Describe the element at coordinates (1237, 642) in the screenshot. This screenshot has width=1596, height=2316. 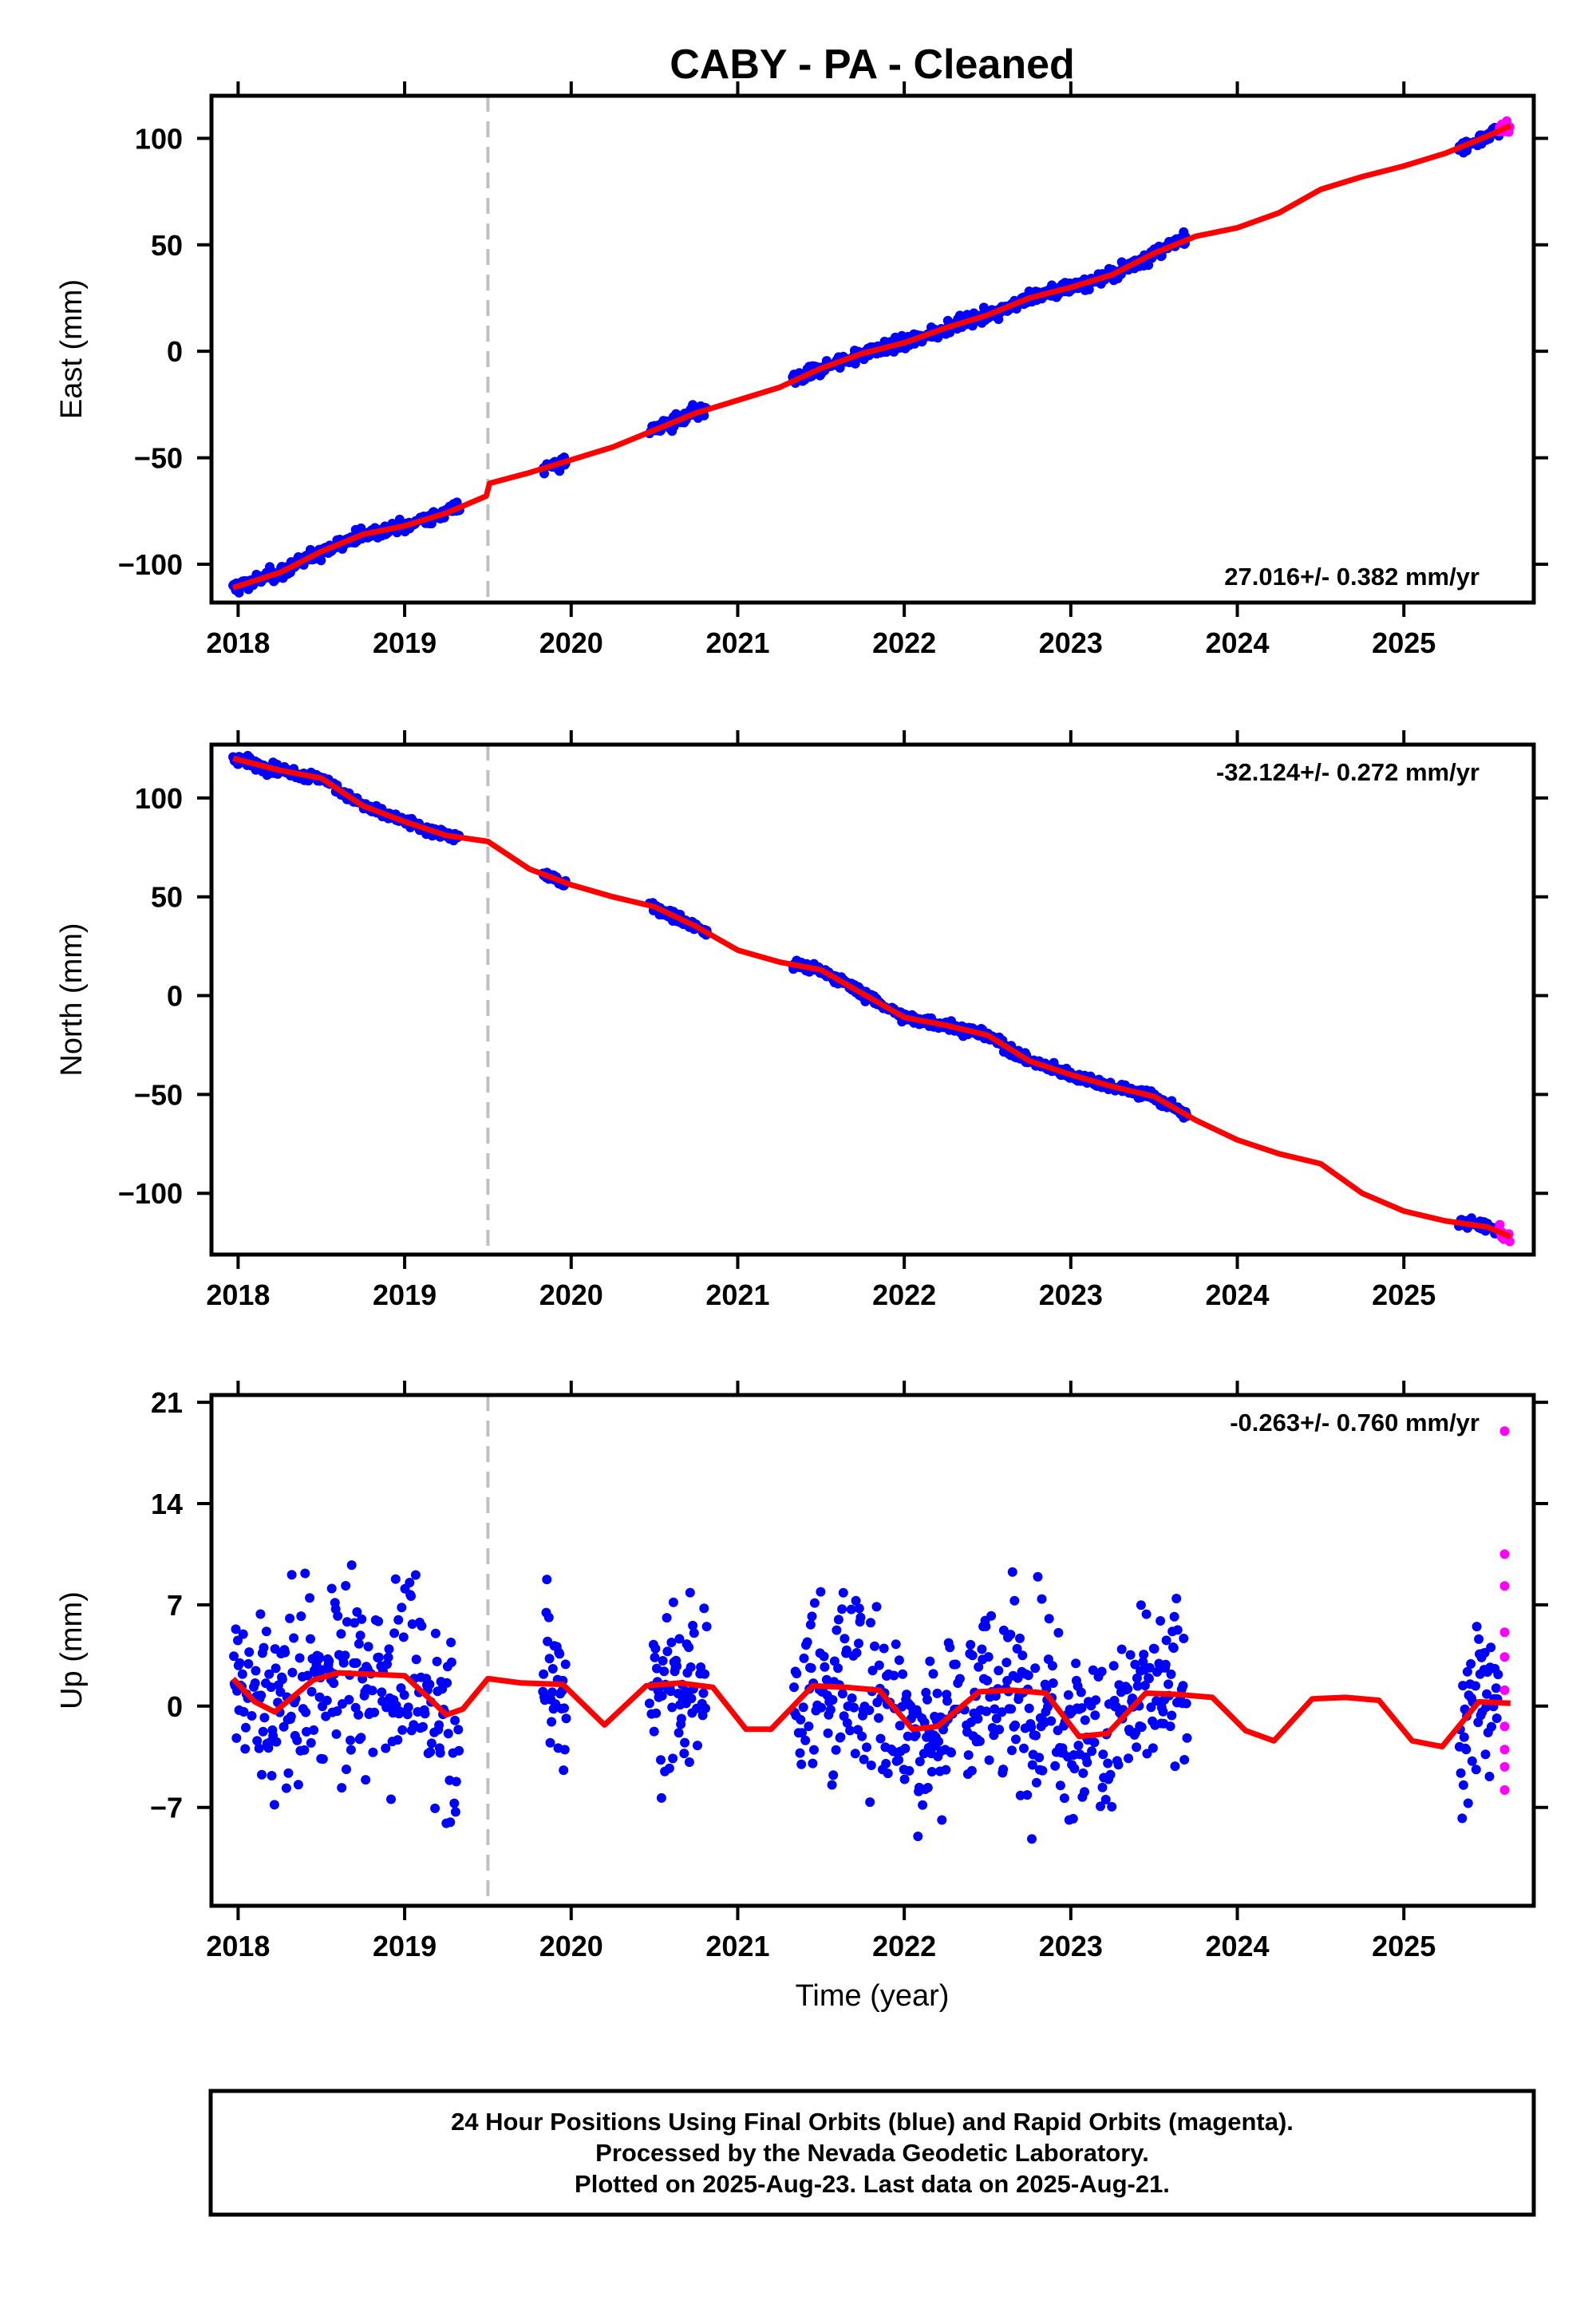
I see `x-tick-label: 2024` at that location.